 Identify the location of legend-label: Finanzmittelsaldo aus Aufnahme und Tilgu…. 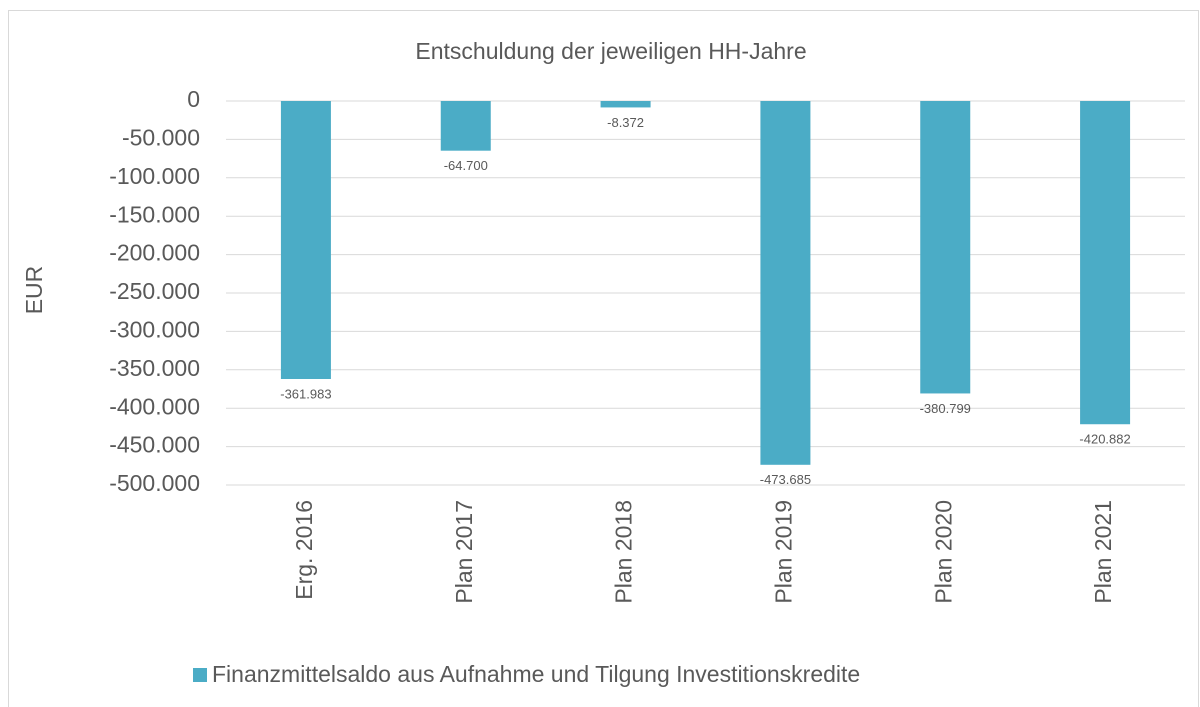
(536, 674).